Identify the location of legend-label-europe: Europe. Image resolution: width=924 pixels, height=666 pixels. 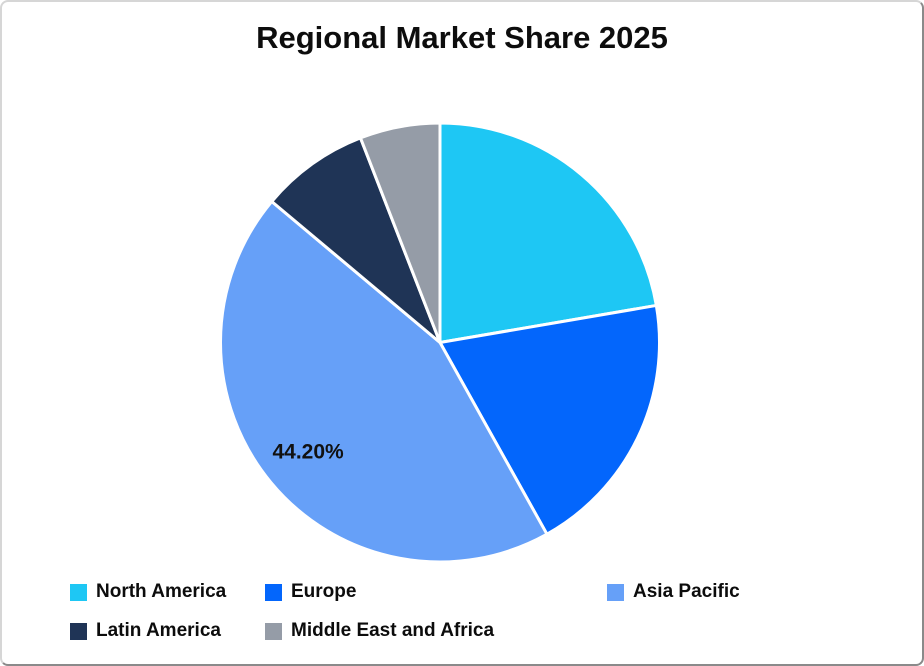
(324, 591).